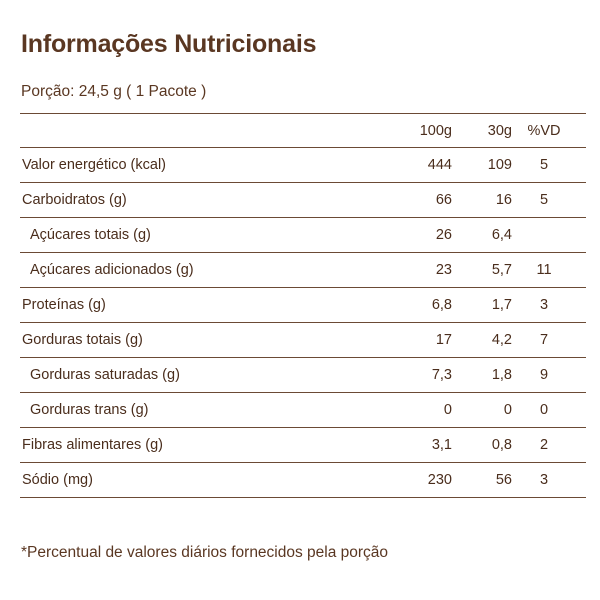 The image size is (600, 600). What do you see at coordinates (303, 480) in the screenshot?
I see `table-row: Sódio (mg) 230 56 3` at bounding box center [303, 480].